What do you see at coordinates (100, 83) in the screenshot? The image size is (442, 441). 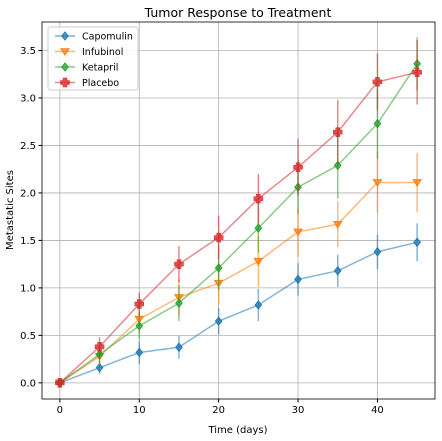 I see `legend-label: Placebo` at bounding box center [100, 83].